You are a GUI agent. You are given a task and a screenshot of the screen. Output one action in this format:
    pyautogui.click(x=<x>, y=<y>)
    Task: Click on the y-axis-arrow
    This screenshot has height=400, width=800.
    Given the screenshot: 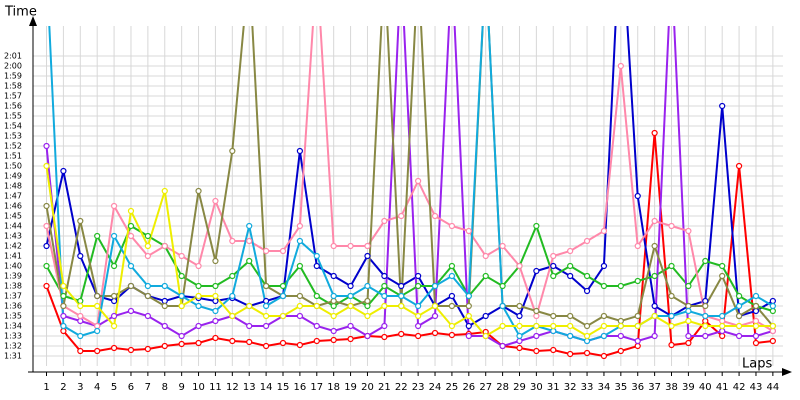 What is the action you would take?
    pyautogui.click(x=33, y=21)
    